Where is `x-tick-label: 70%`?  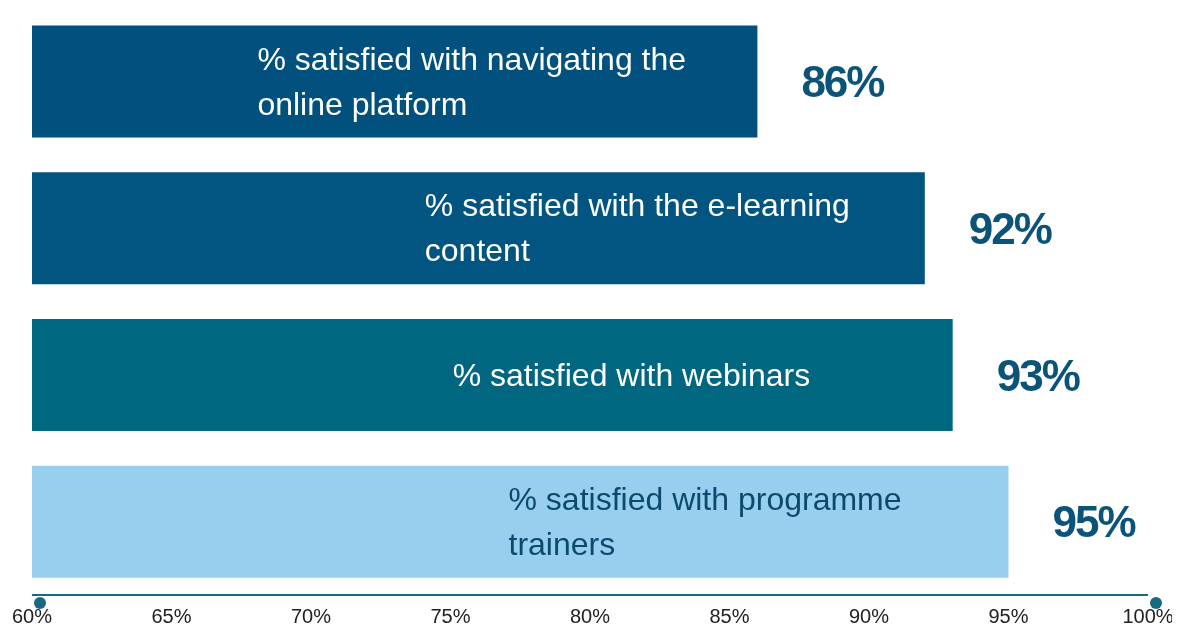
x-tick-label: 70% is located at coordinates (311, 616).